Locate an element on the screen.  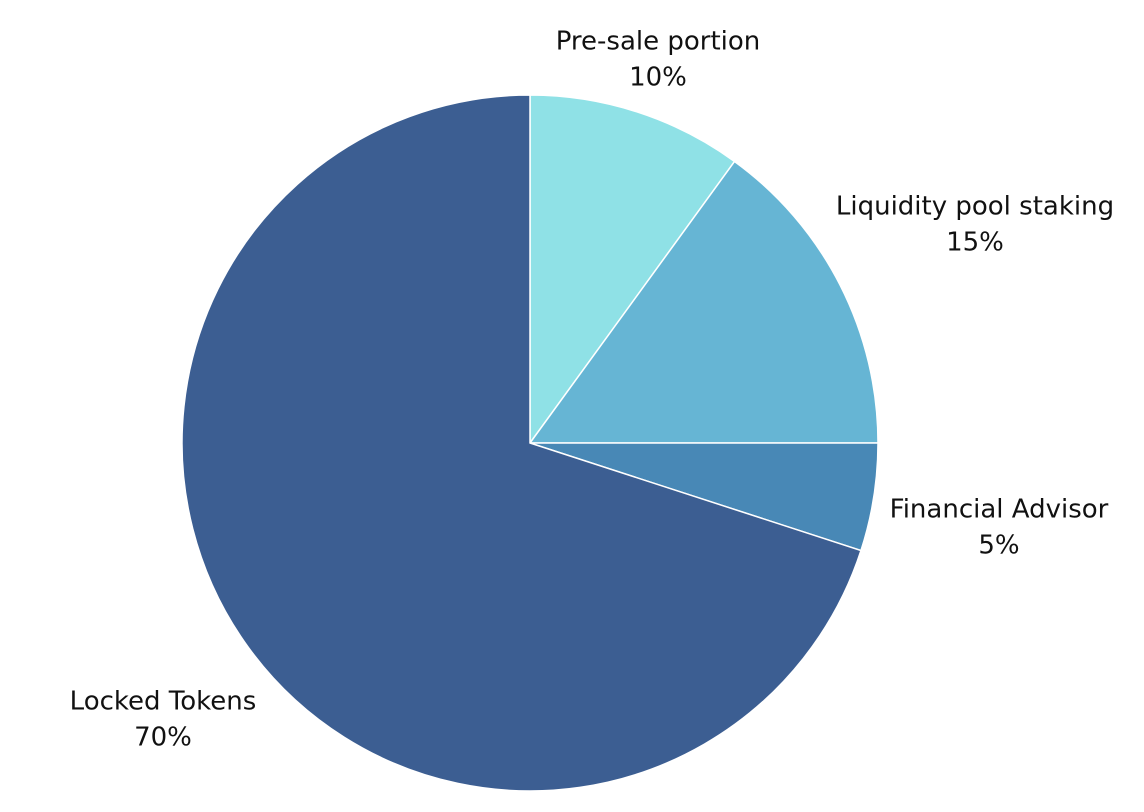
slice-label-financial-advisor: Financial Advisor is located at coordinates (999, 510).